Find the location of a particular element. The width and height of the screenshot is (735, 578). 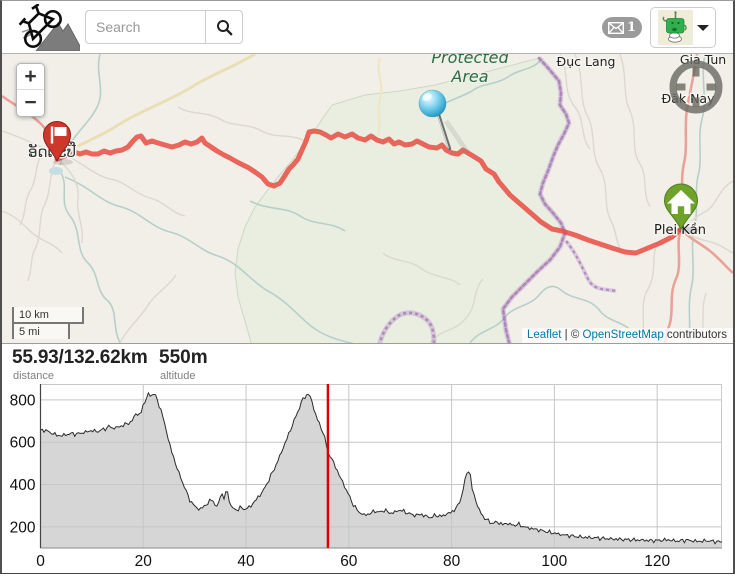

leaflet-link: Leaflet is located at coordinates (544, 335).